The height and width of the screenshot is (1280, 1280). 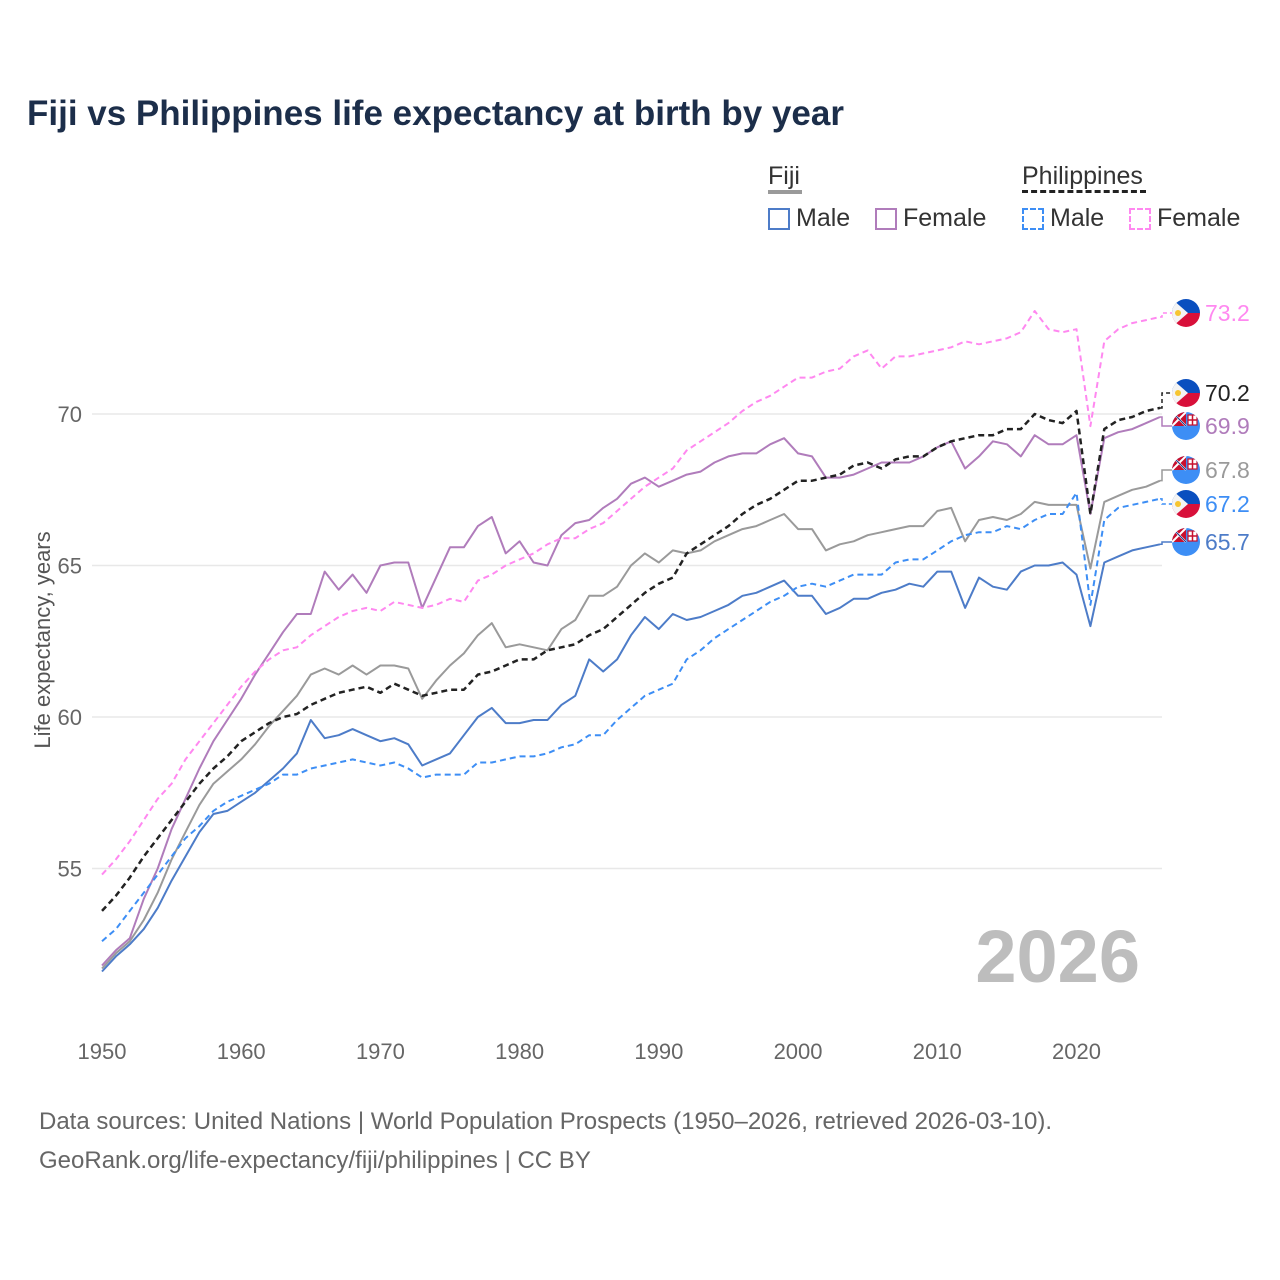 What do you see at coordinates (937, 1051) in the screenshot?
I see `x-tick-label: 2010` at bounding box center [937, 1051].